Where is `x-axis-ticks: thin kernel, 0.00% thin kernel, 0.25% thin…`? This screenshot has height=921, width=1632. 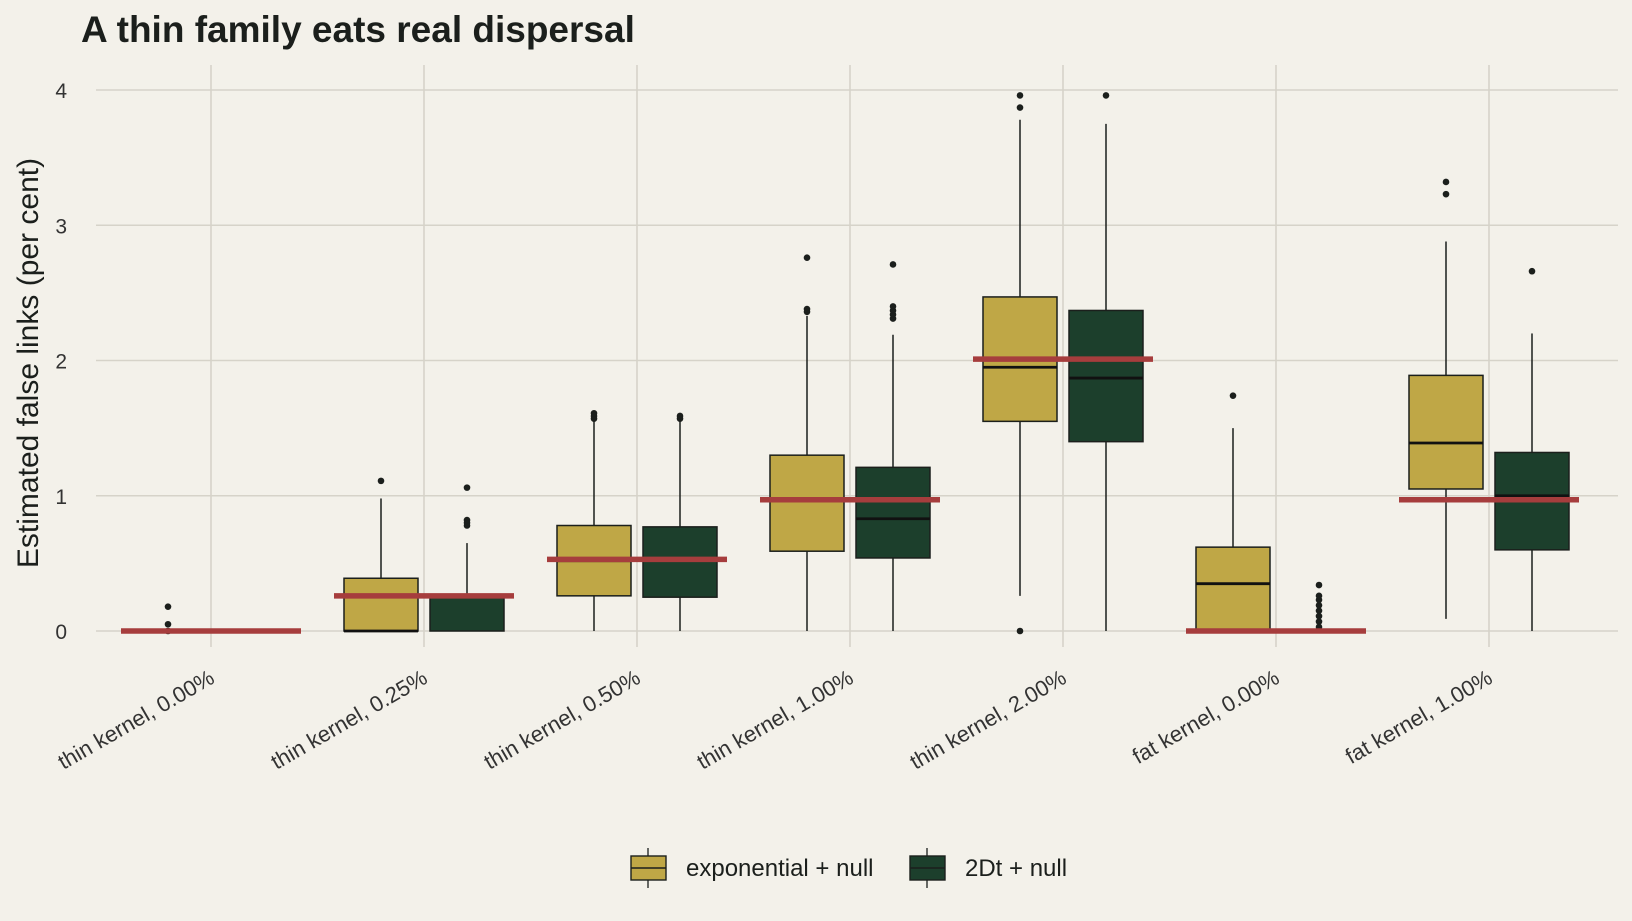
x-axis-ticks: thin kernel, 0.00% thin kernel, 0.25% thin… is located at coordinates (774, 720).